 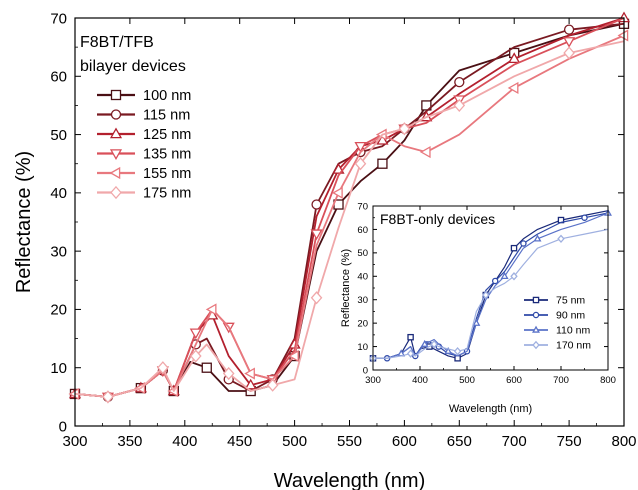 What do you see at coordinates (573, 346) in the screenshot?
I see `inset-legend-label: 170 nm` at bounding box center [573, 346].